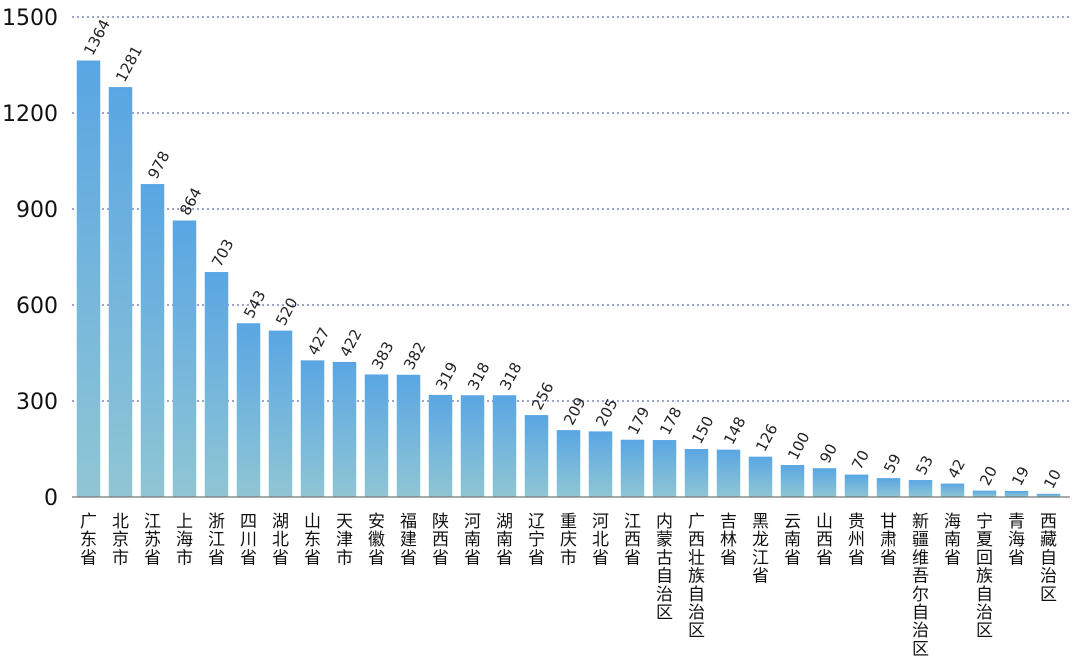  Describe the element at coordinates (37, 210) in the screenshot. I see `y-tick-label: 900` at that location.